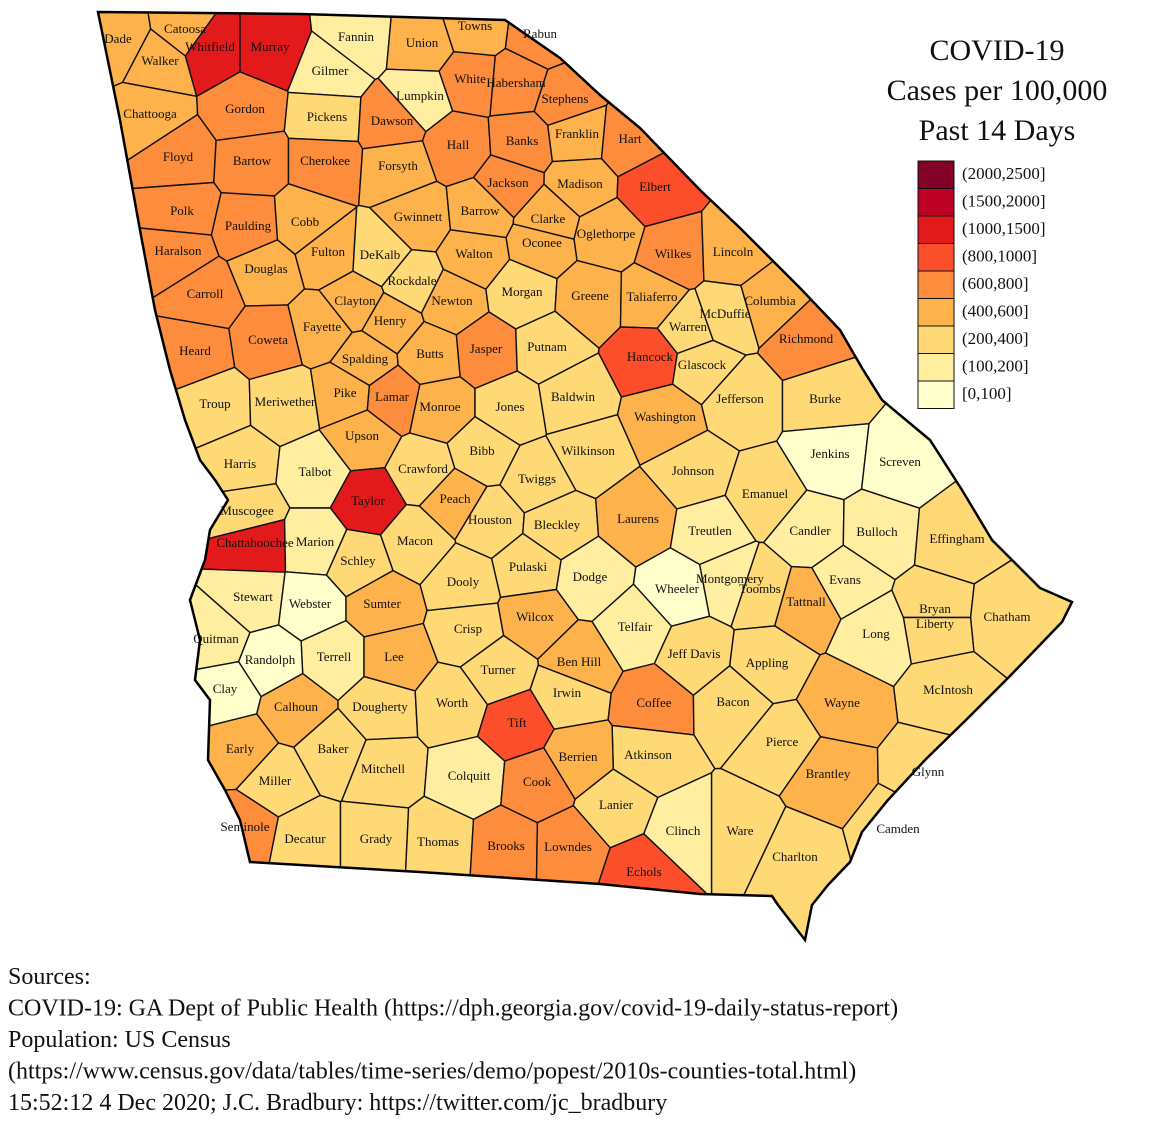  Describe the element at coordinates (330, 70) in the screenshot. I see `county-label: Gilmer` at that location.